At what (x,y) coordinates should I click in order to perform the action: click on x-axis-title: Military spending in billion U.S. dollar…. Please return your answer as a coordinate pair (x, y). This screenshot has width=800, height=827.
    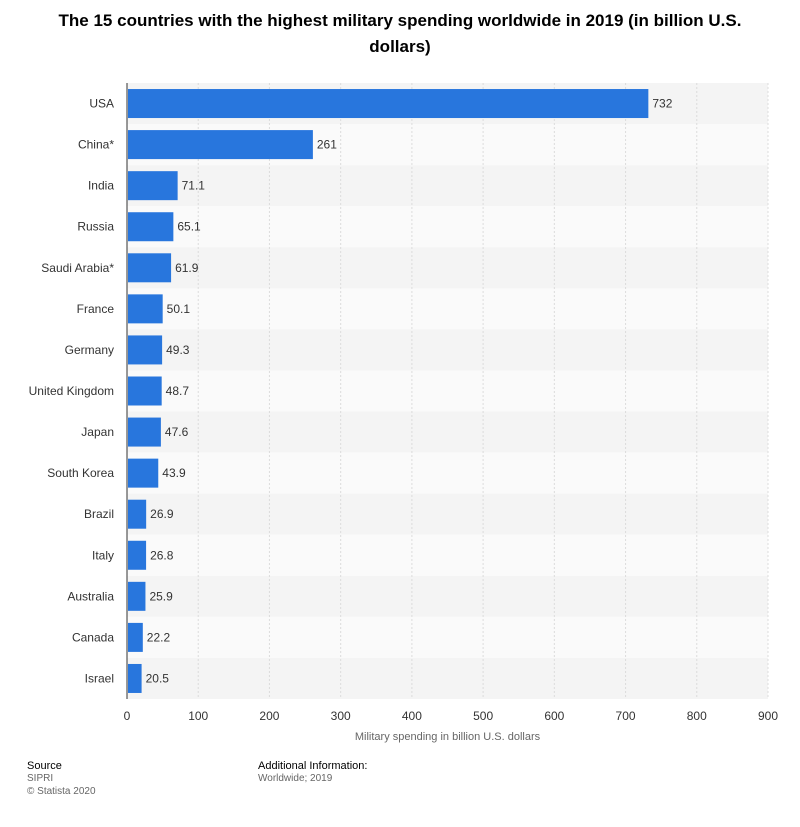
    Looking at the image, I should click on (448, 737).